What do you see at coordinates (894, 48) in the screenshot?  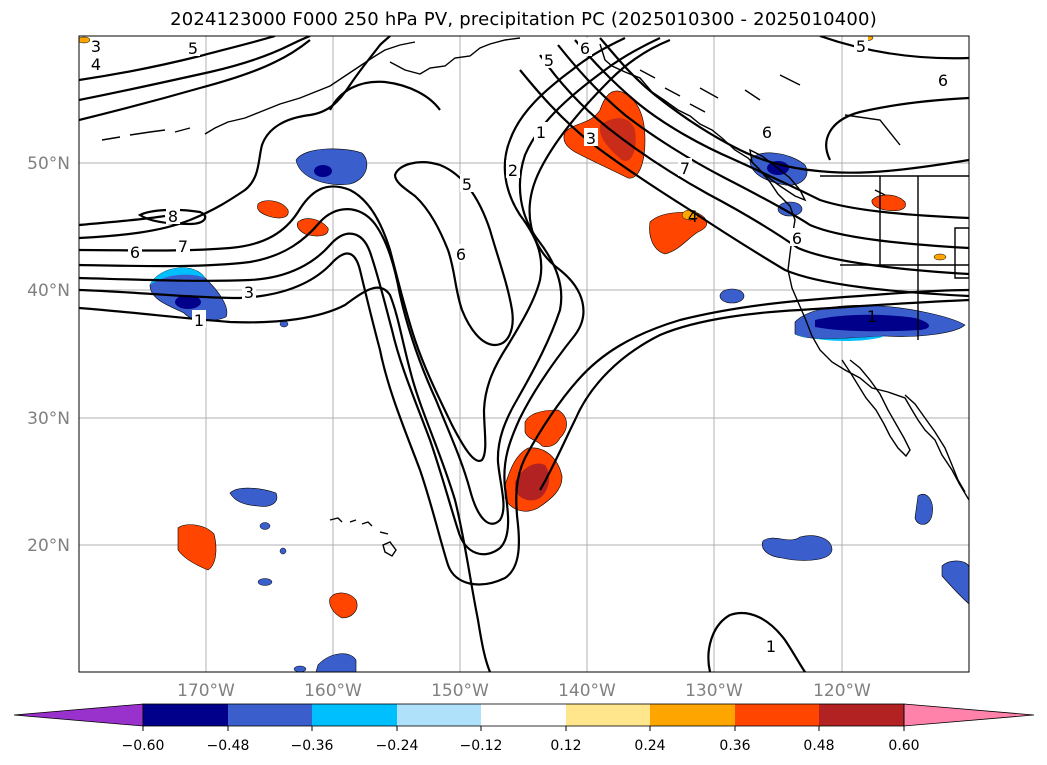 I see `pv-contour-ne-top` at bounding box center [894, 48].